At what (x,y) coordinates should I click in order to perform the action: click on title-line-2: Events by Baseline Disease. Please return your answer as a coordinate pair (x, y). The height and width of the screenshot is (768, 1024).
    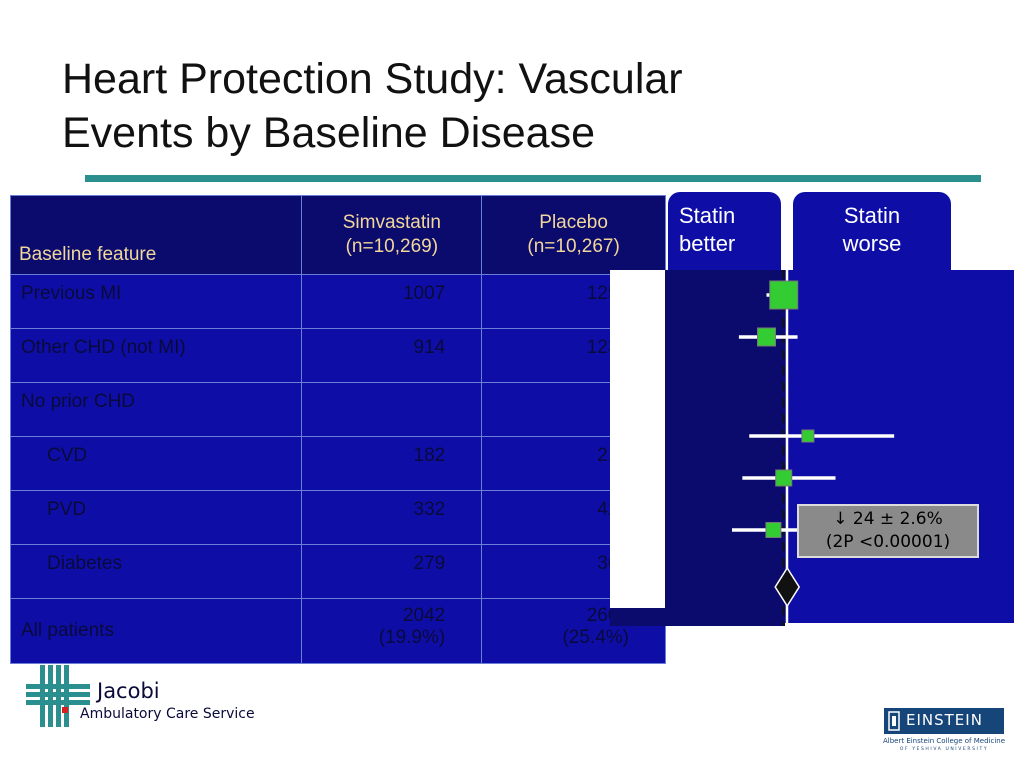
    Looking at the image, I should click on (329, 133).